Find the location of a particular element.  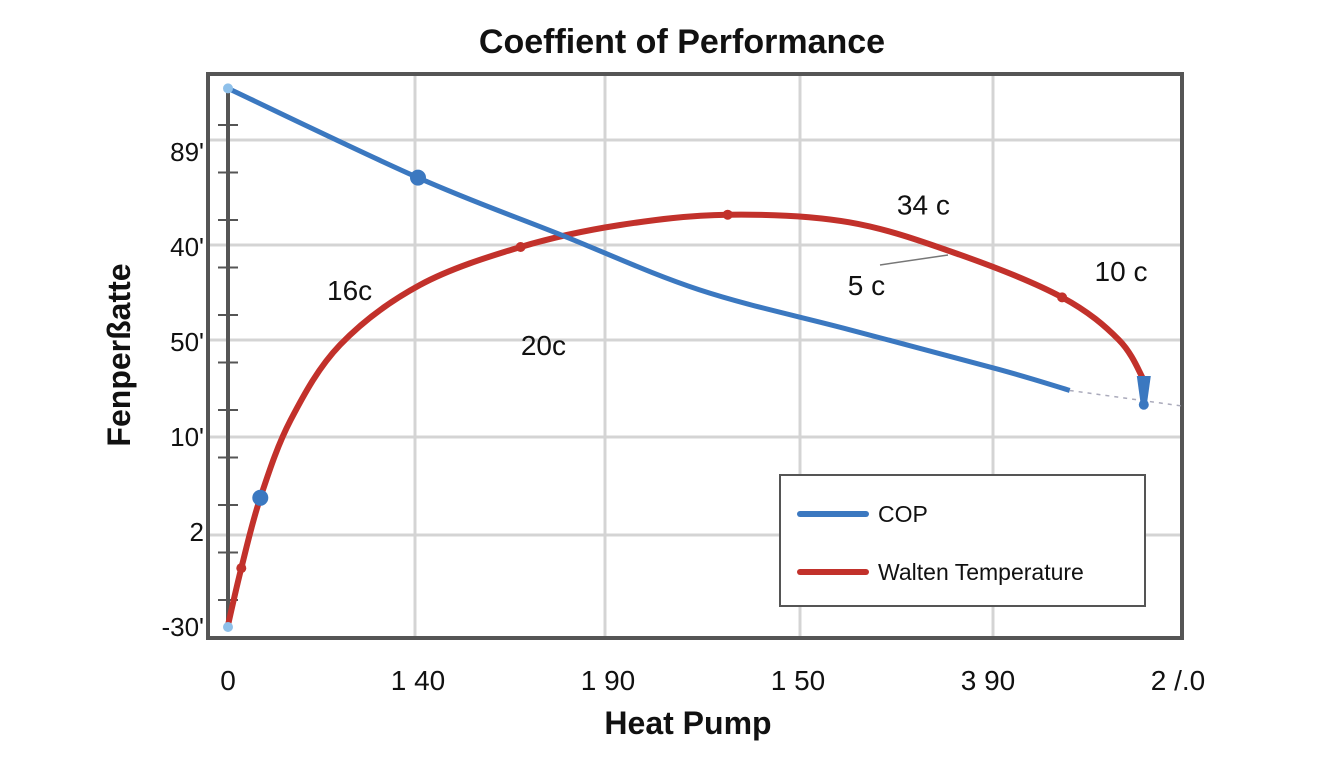

data-annotation: 34 c is located at coordinates (923, 204).